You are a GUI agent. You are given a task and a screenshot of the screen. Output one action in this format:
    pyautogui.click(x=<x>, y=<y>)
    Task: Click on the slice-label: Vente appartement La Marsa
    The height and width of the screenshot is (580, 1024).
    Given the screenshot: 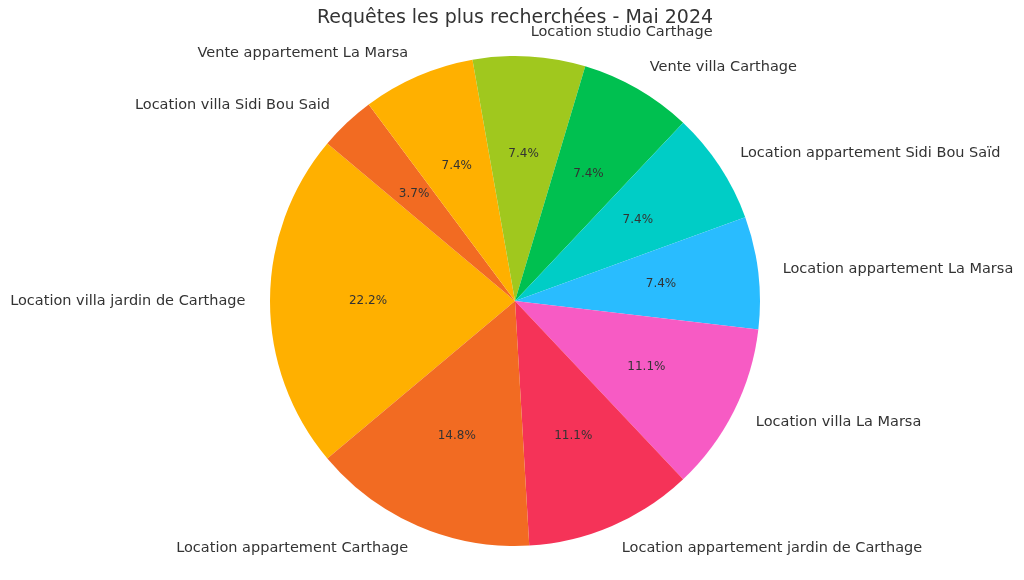 What is the action you would take?
    pyautogui.click(x=303, y=52)
    